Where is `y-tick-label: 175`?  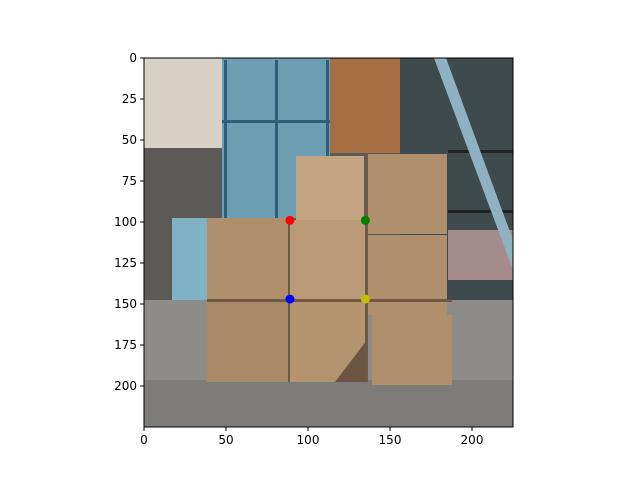 y-tick-label: 175 is located at coordinates (125, 345).